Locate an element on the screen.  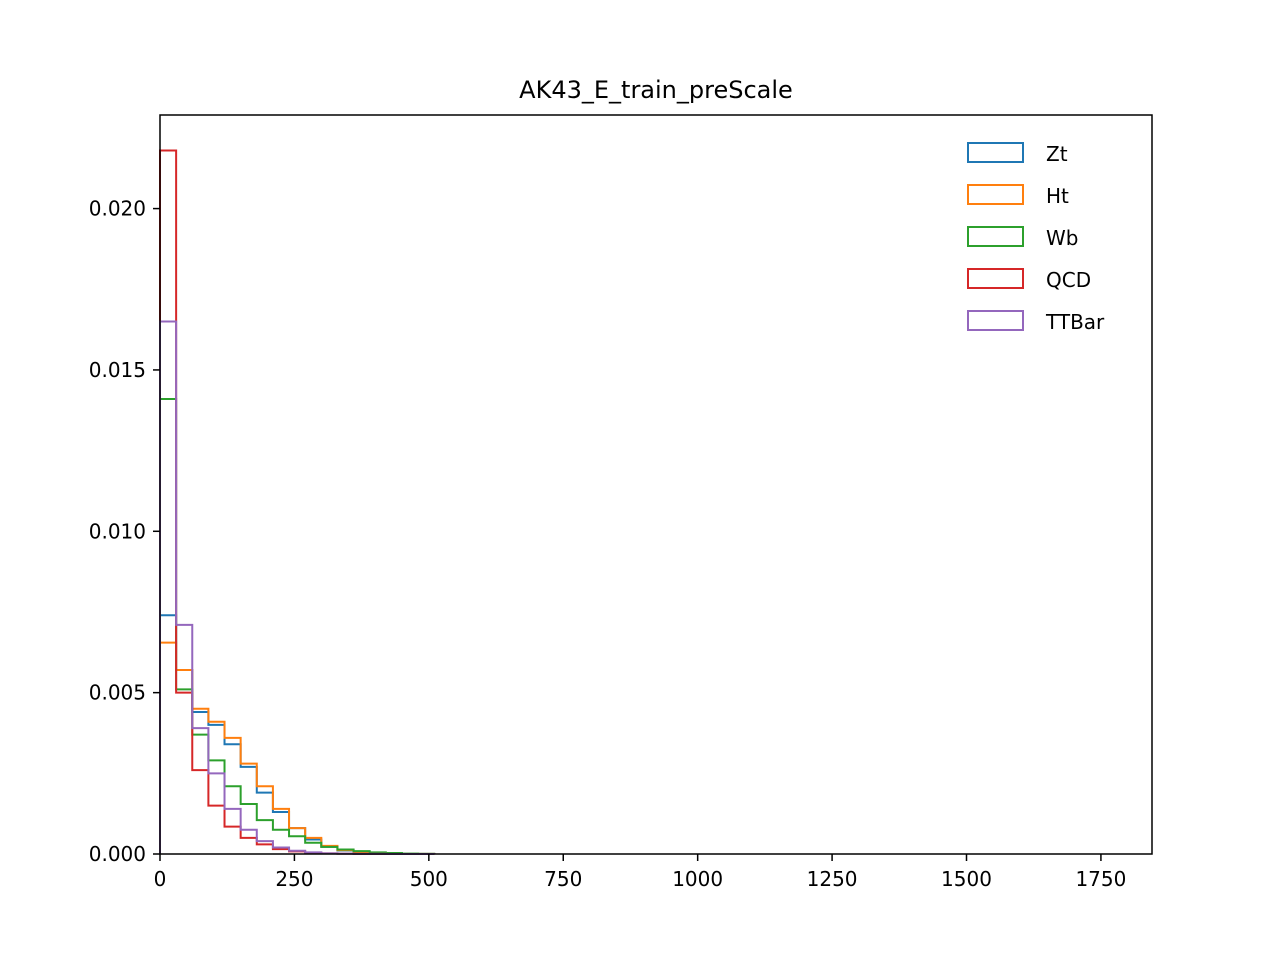
legend: Zt Ht Wb QCD TTBar is located at coordinates (1036, 238).